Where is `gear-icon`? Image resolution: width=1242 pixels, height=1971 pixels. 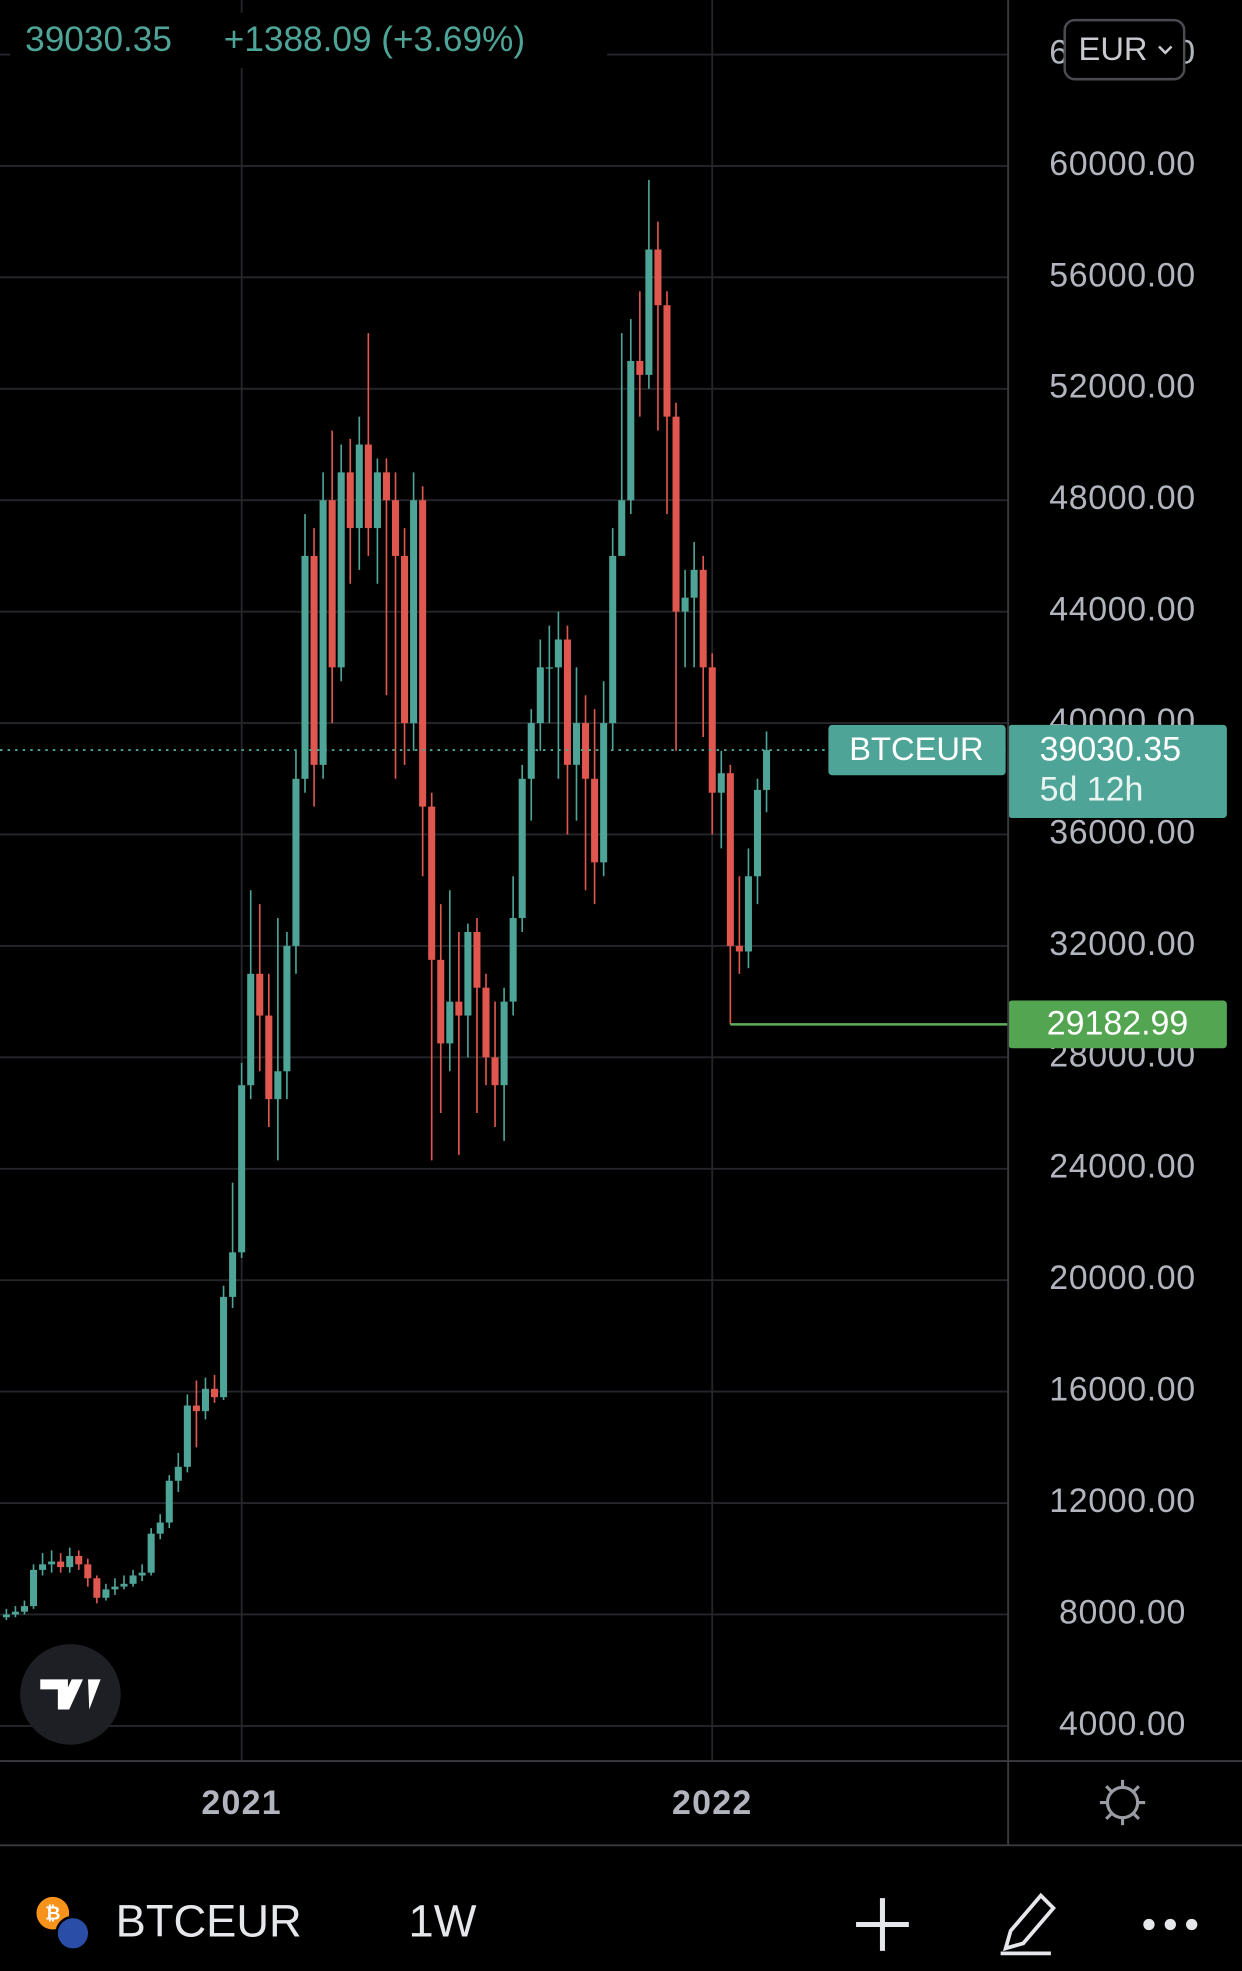 gear-icon is located at coordinates (1122, 1802).